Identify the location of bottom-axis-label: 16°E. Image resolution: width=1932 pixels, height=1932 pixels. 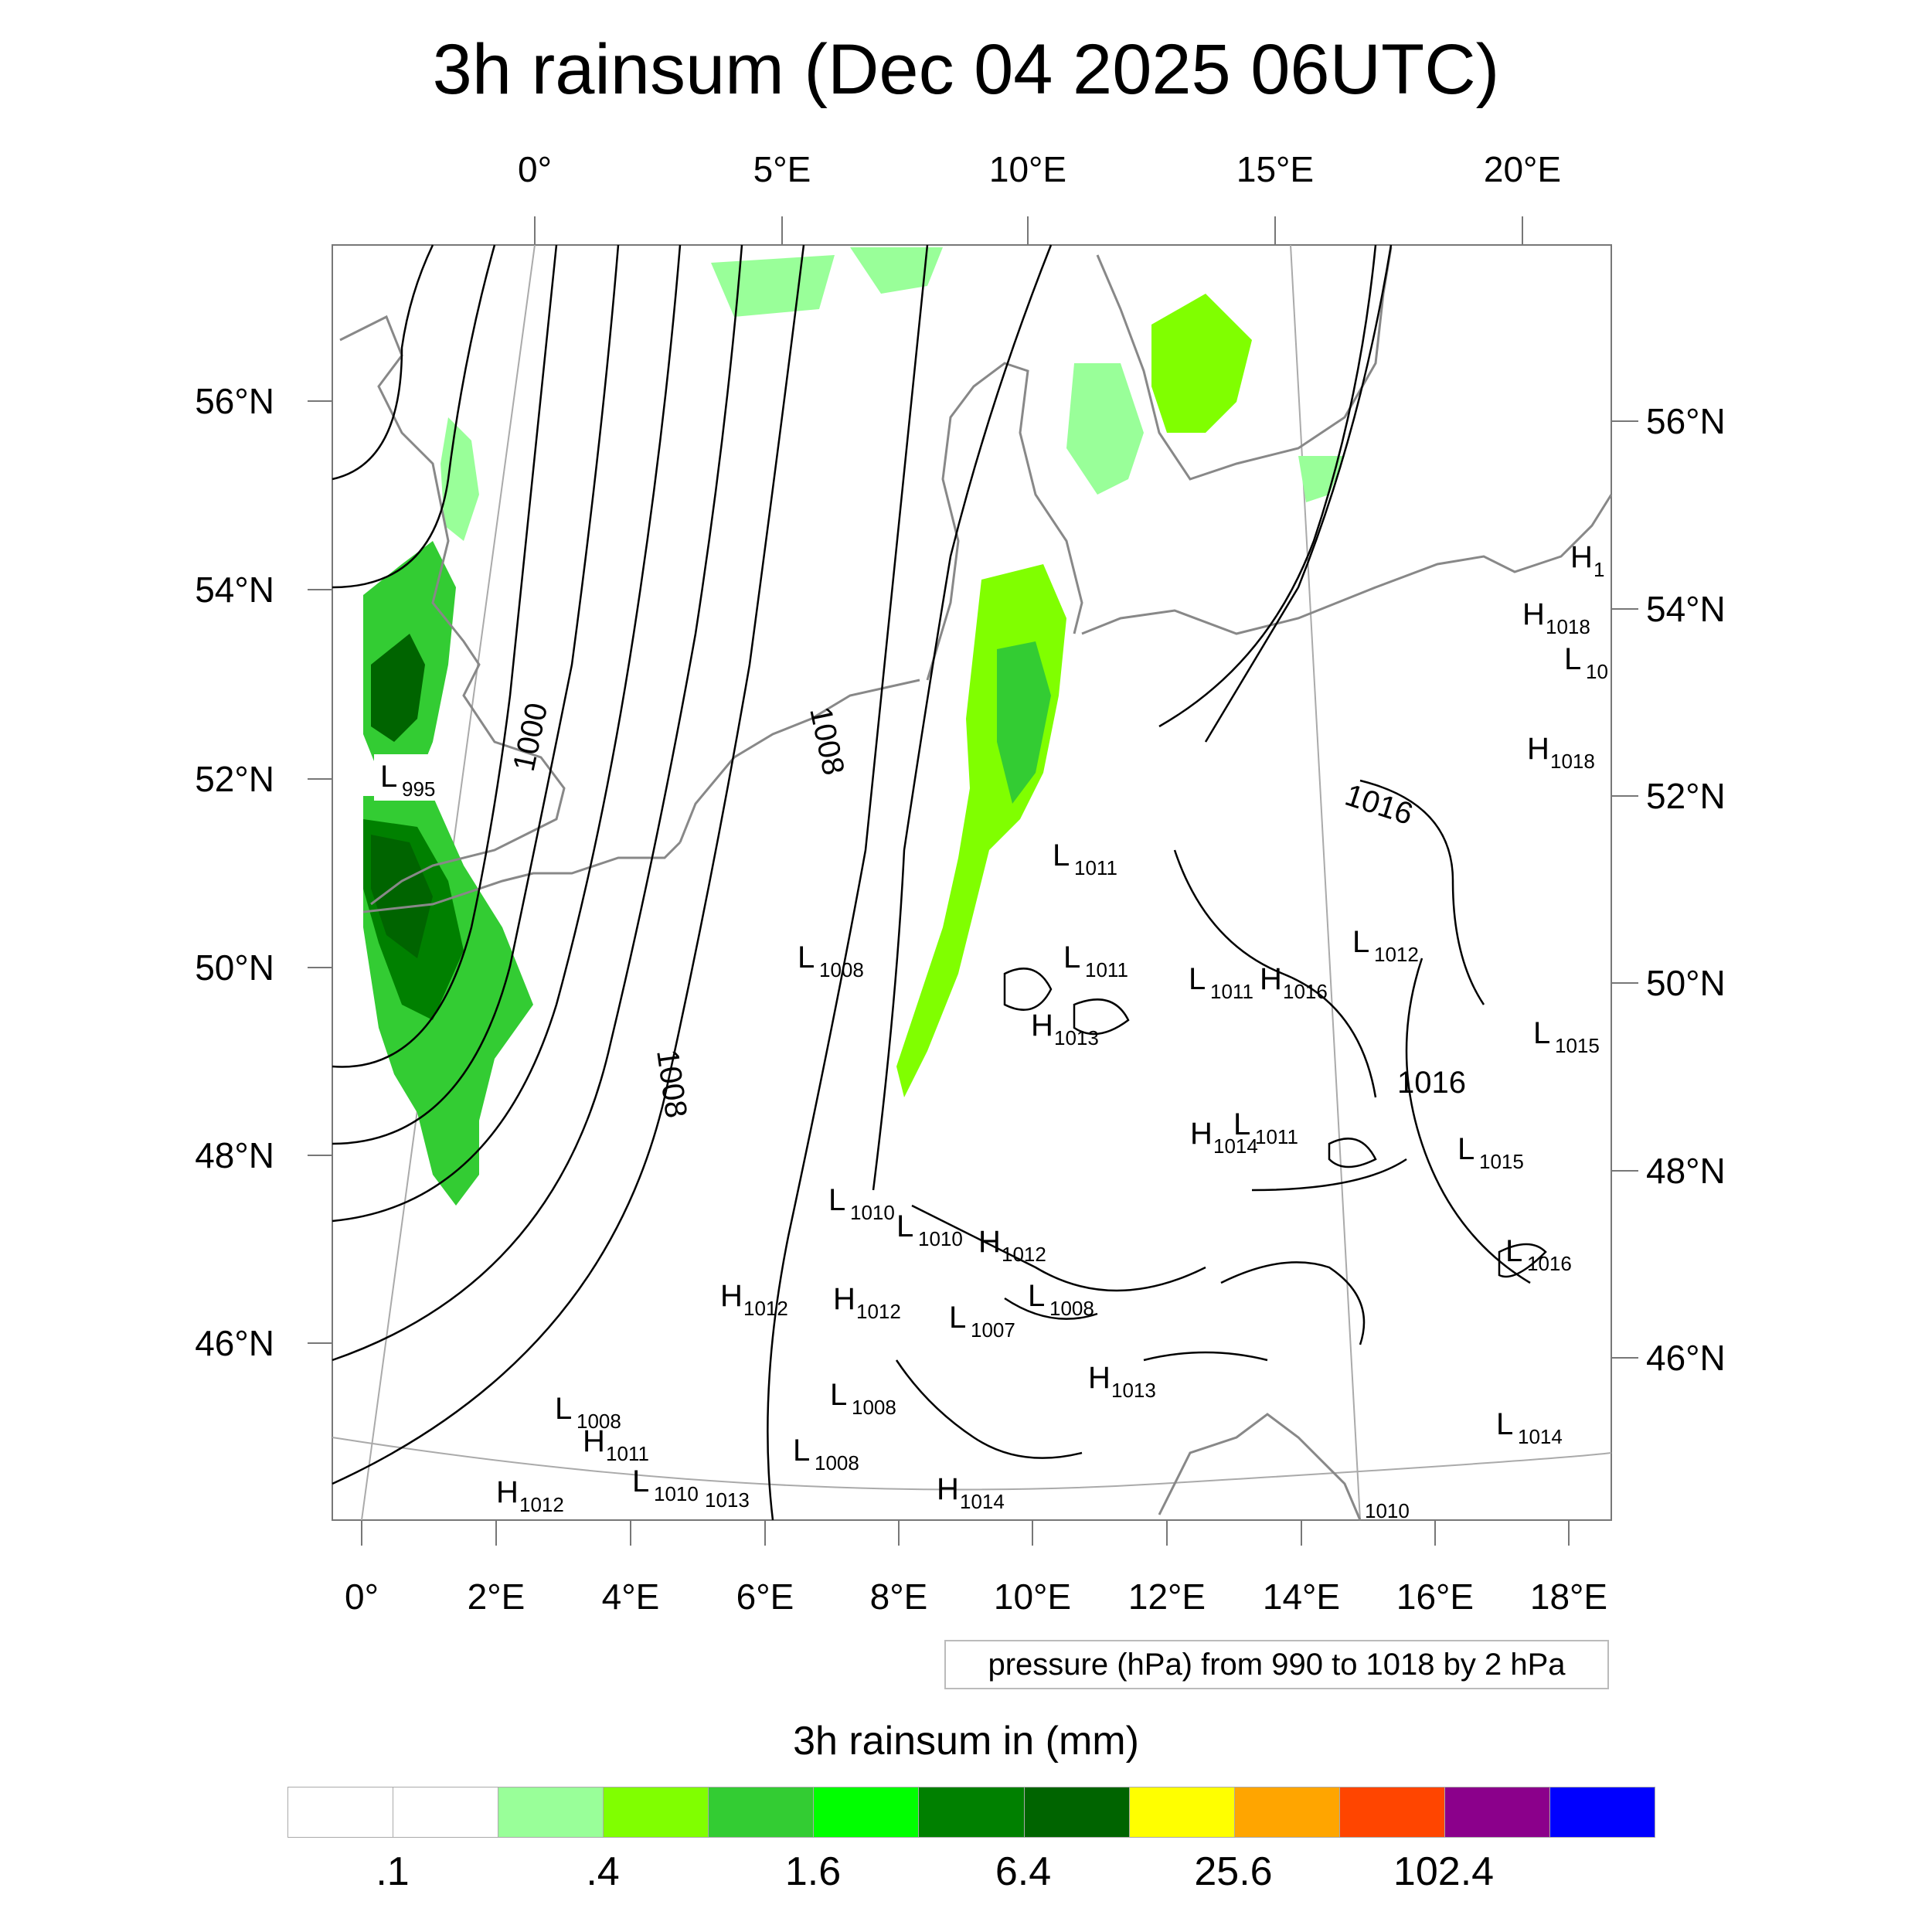
(1435, 1597).